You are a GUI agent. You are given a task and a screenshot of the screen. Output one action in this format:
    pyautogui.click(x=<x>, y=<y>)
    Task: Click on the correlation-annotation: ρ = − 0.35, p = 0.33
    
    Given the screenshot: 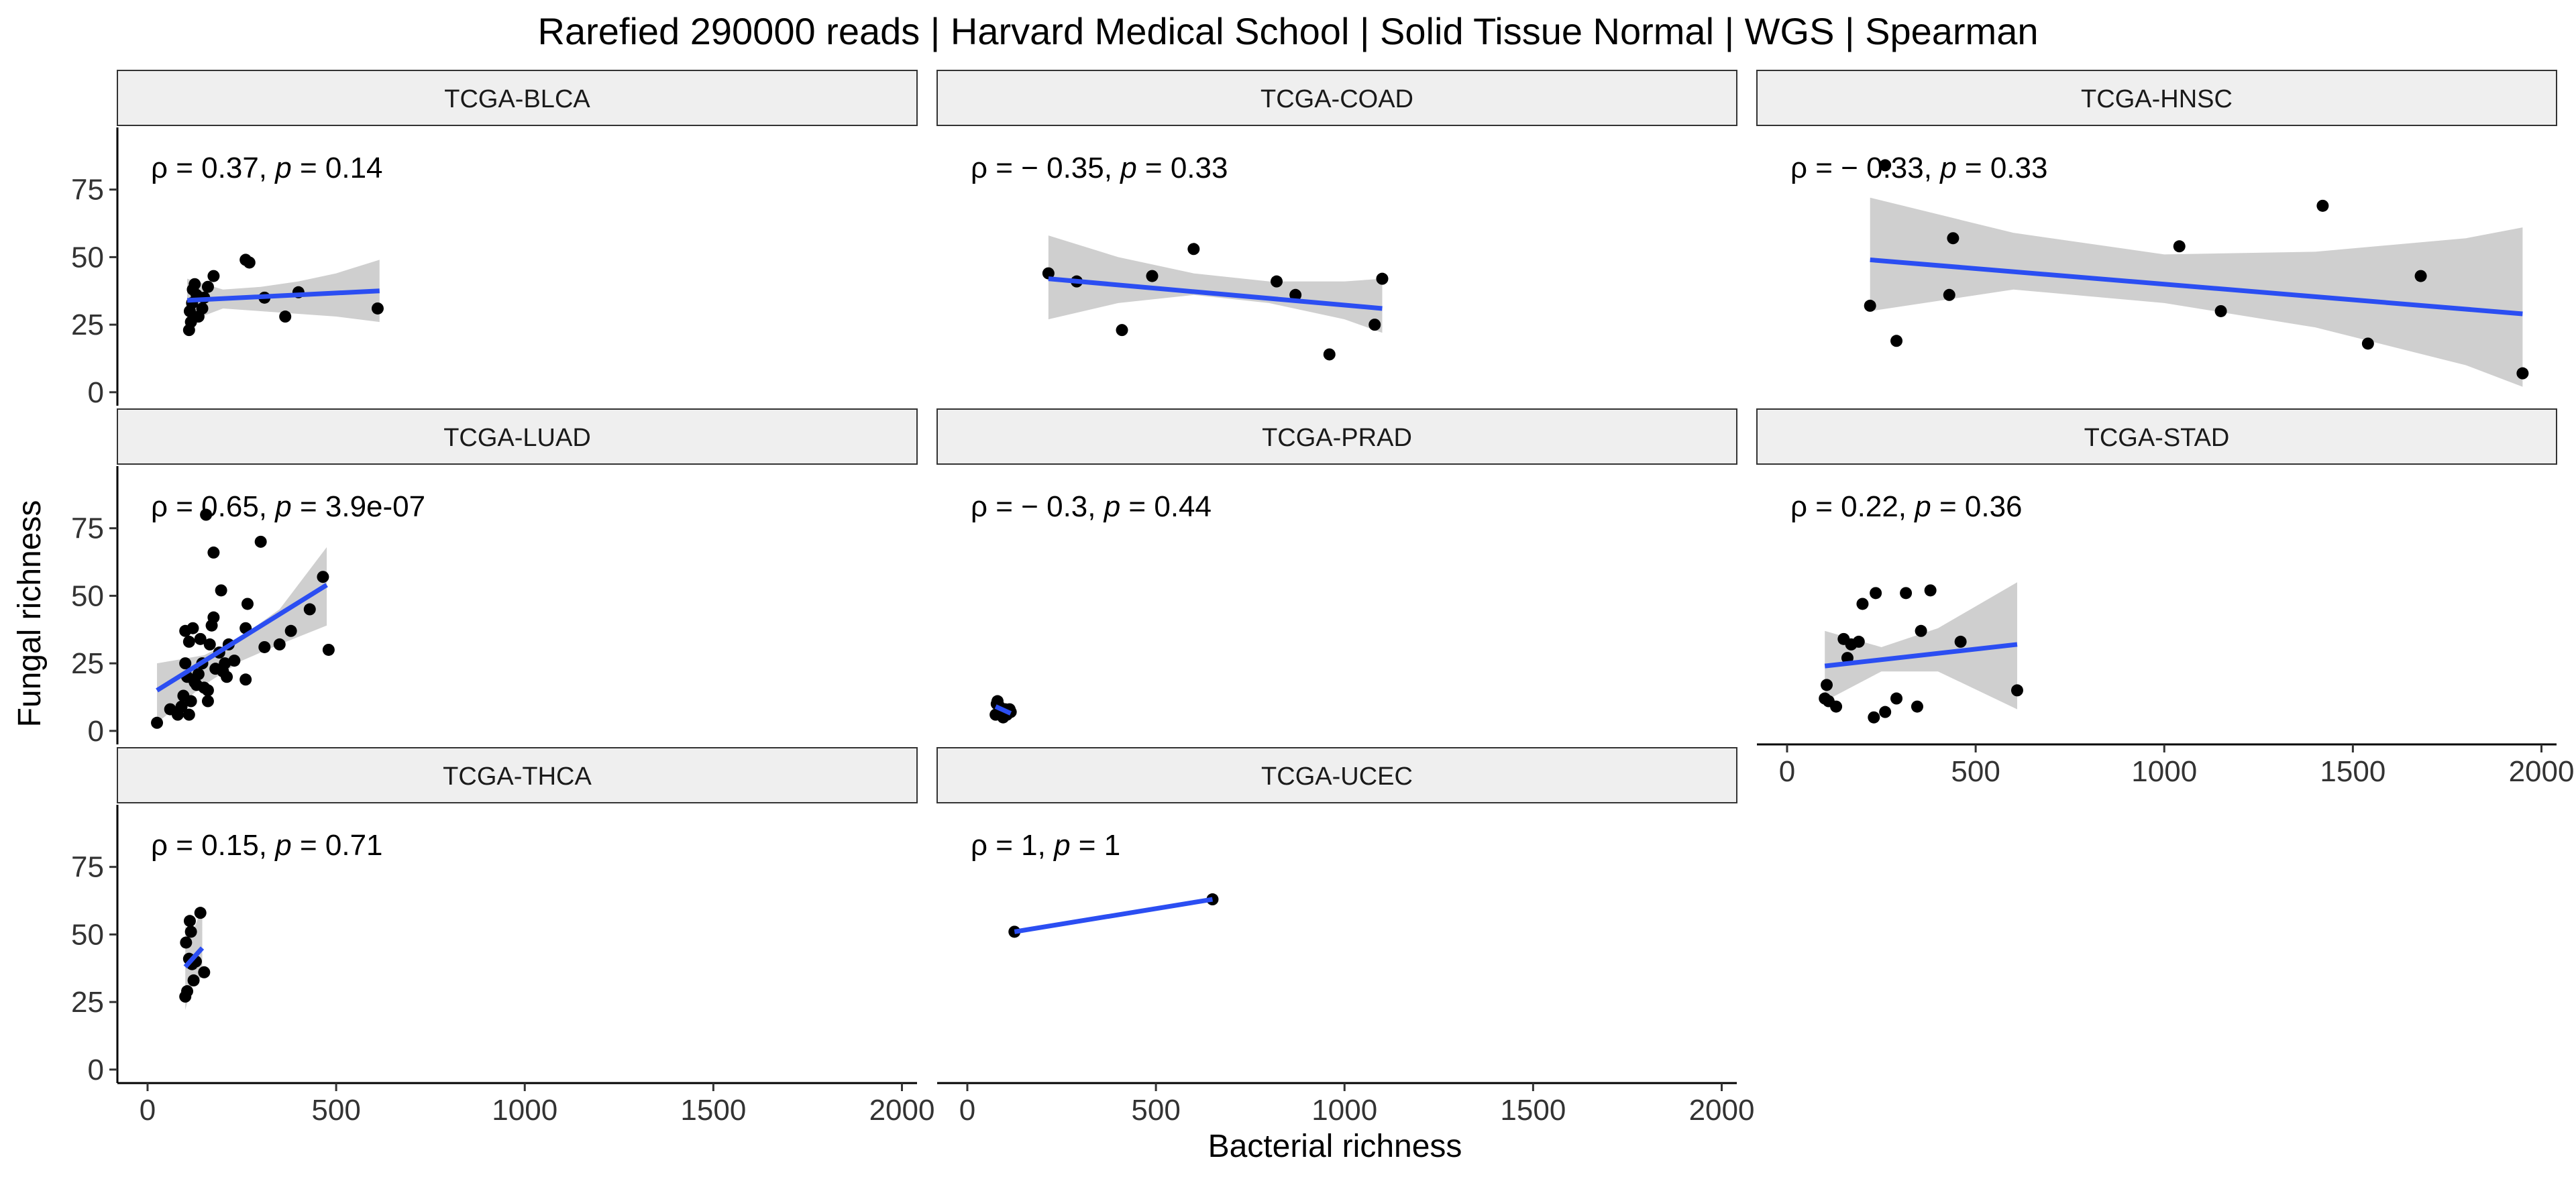 What is the action you would take?
    pyautogui.click(x=1099, y=168)
    